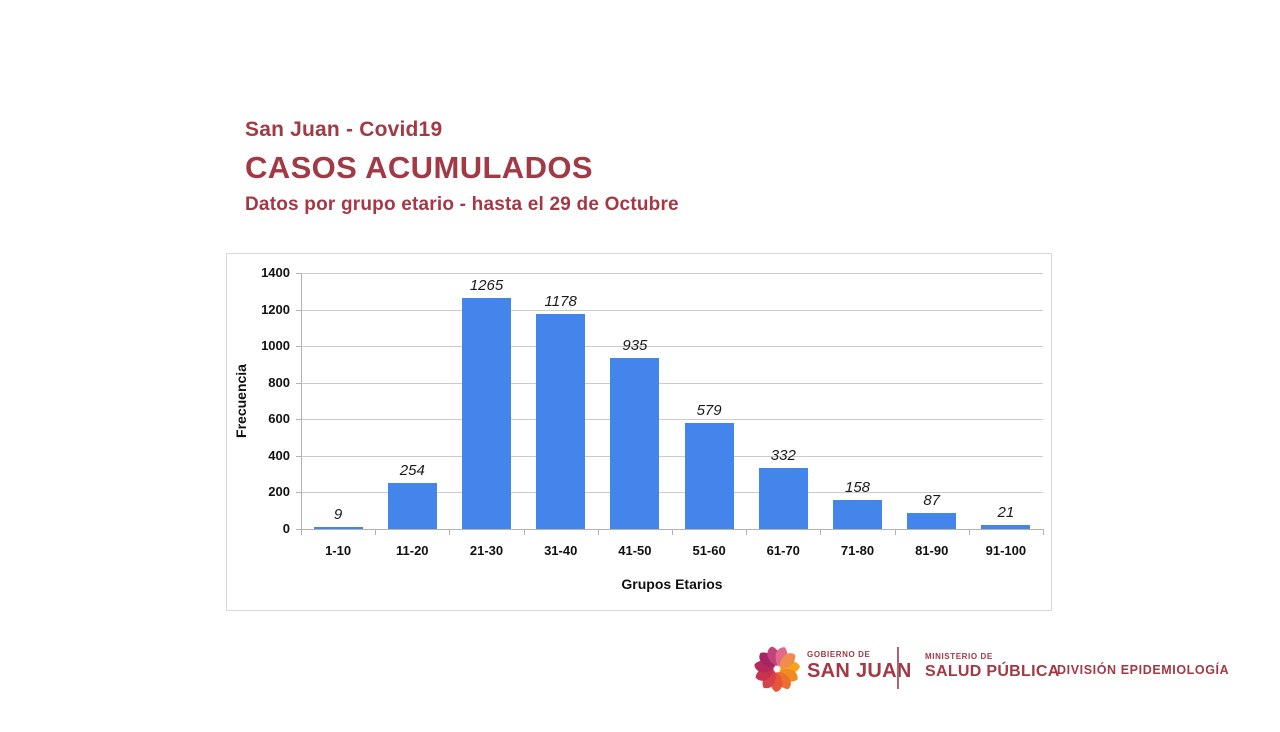 The width and height of the screenshot is (1280, 732). Describe the element at coordinates (286, 528) in the screenshot. I see `y-tick-label: 0` at that location.